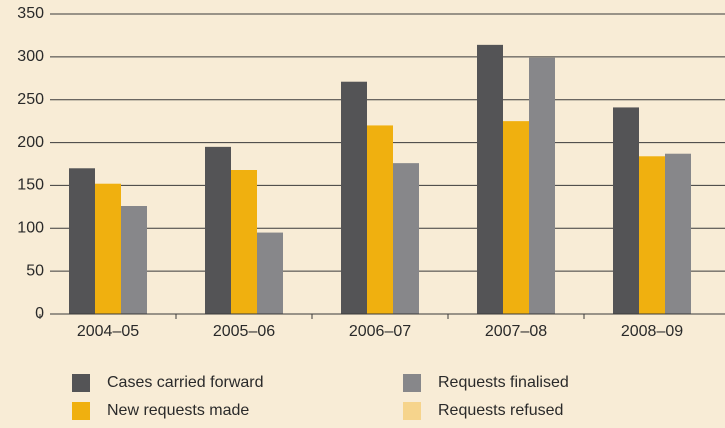 This screenshot has width=725, height=428. I want to click on legend-label: Requests refused, so click(500, 410).